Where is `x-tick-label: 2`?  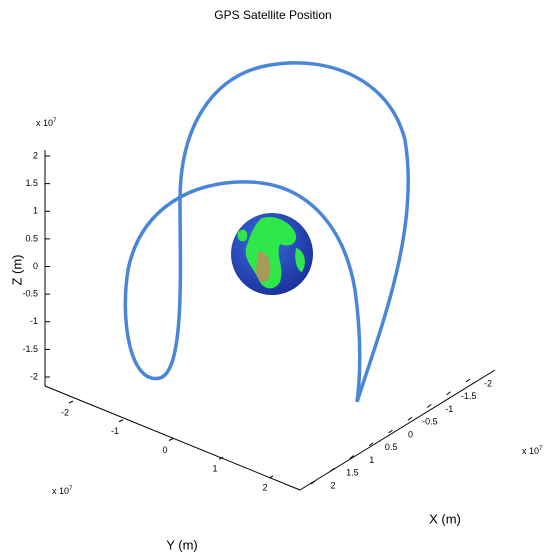 x-tick-label: 2 is located at coordinates (332, 485).